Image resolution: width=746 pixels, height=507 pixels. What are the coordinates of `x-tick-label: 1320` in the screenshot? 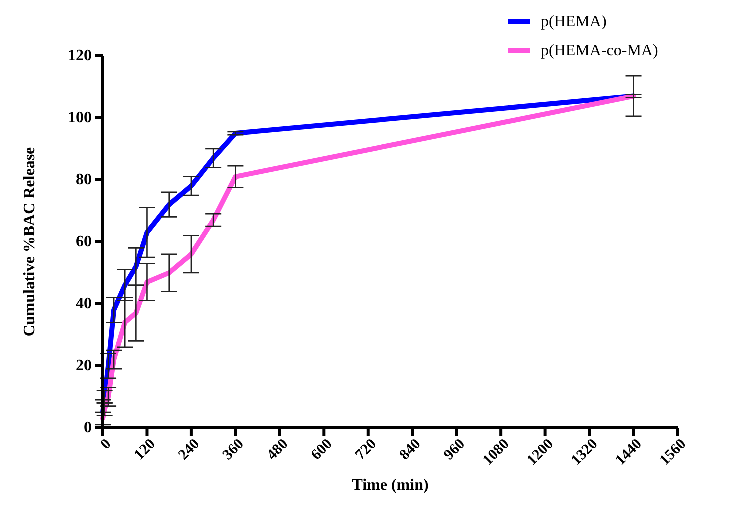 It's located at (585, 452).